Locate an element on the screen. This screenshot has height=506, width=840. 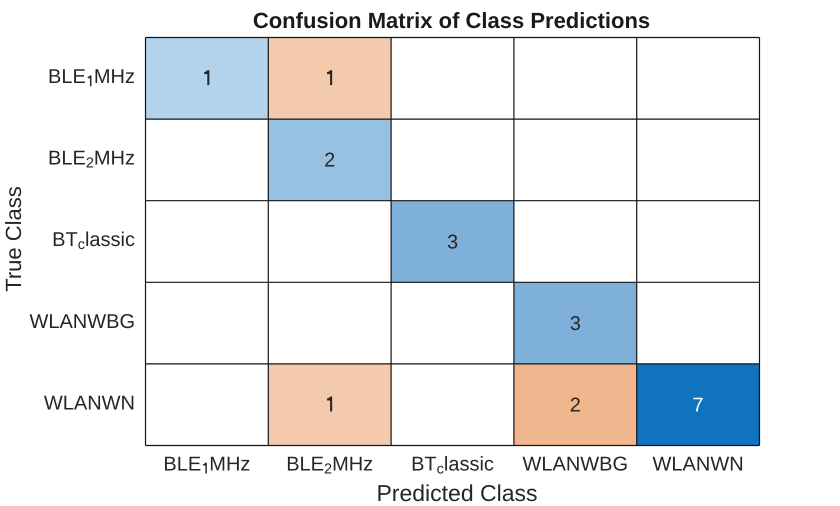
svg-text: Predicted Class is located at coordinates (456, 493).